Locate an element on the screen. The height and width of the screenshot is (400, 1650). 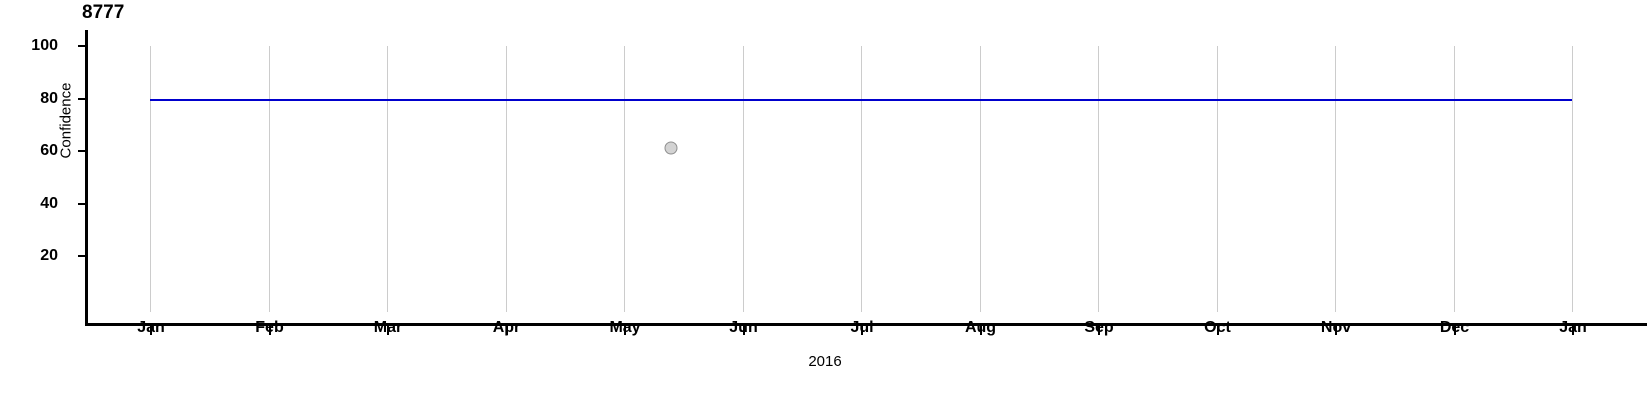
y-tick-label-80: 80 is located at coordinates (49, 98).